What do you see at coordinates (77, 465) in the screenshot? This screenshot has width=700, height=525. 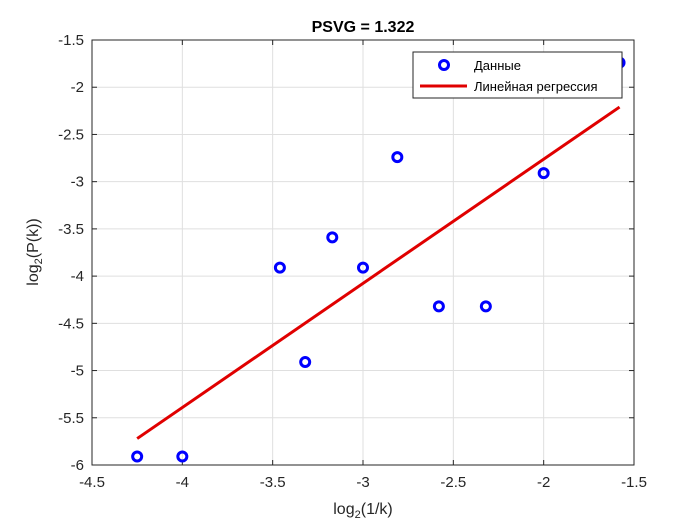 I see `y-tick-label: -6` at bounding box center [77, 465].